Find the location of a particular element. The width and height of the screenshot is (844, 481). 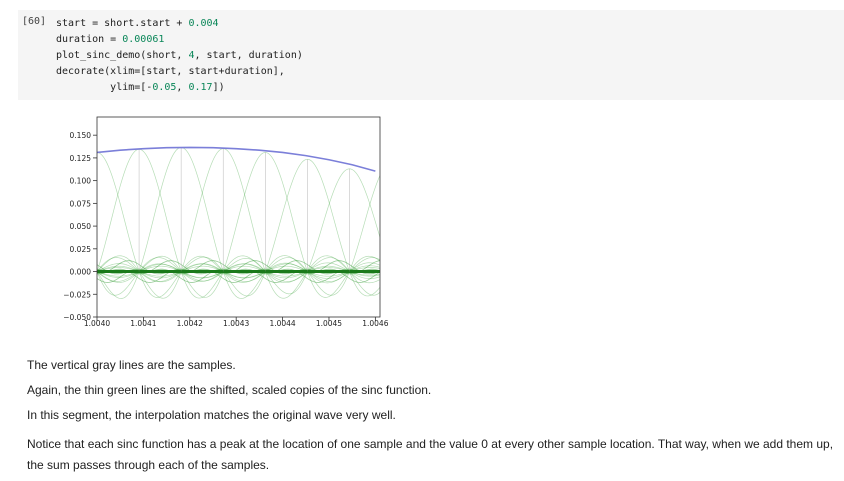

y-tick-label: −0.025 is located at coordinates (77, 294).